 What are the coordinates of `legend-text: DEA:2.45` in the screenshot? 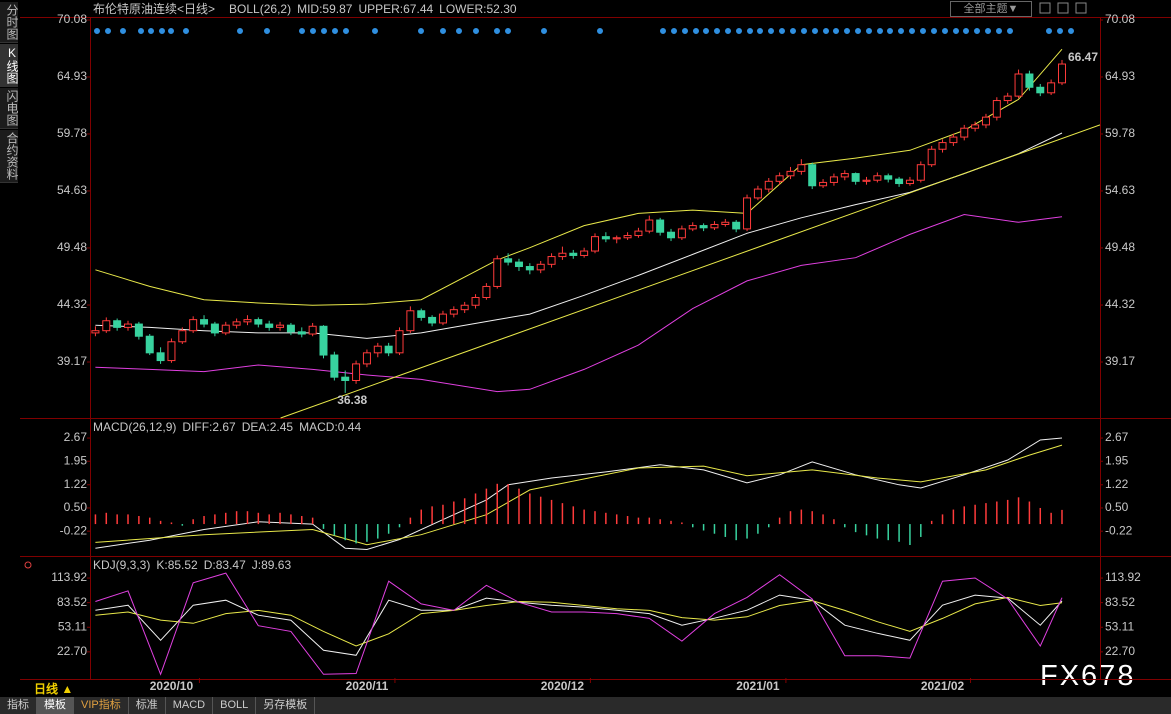 It's located at (268, 427).